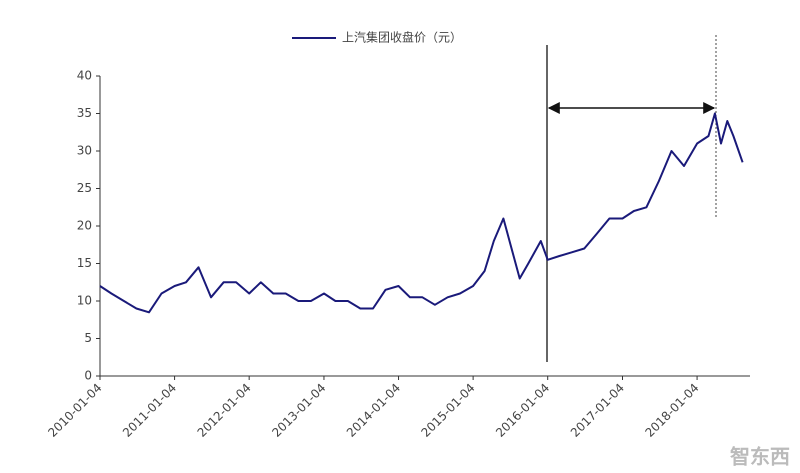  Describe the element at coordinates (671, 410) in the screenshot. I see `x-tick-label: 2018-01-04` at that location.